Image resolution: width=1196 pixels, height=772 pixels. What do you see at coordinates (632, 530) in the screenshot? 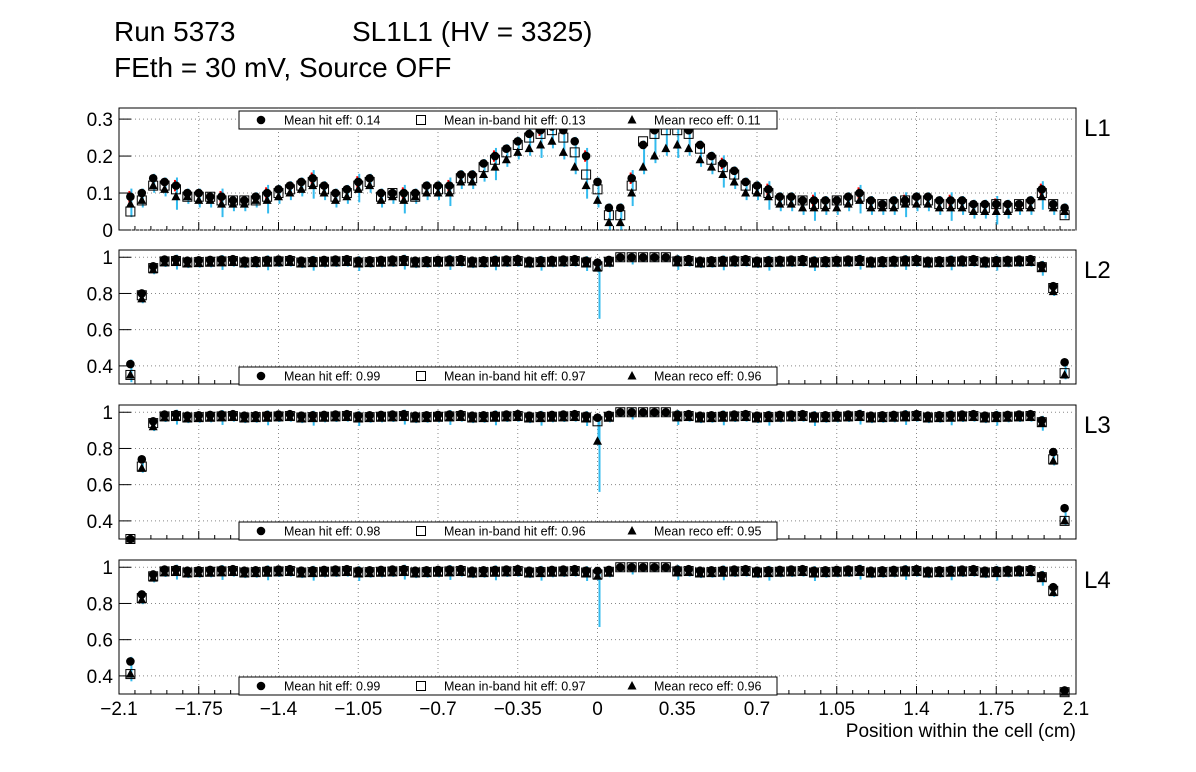
I see `legend-reco-marker` at bounding box center [632, 530].